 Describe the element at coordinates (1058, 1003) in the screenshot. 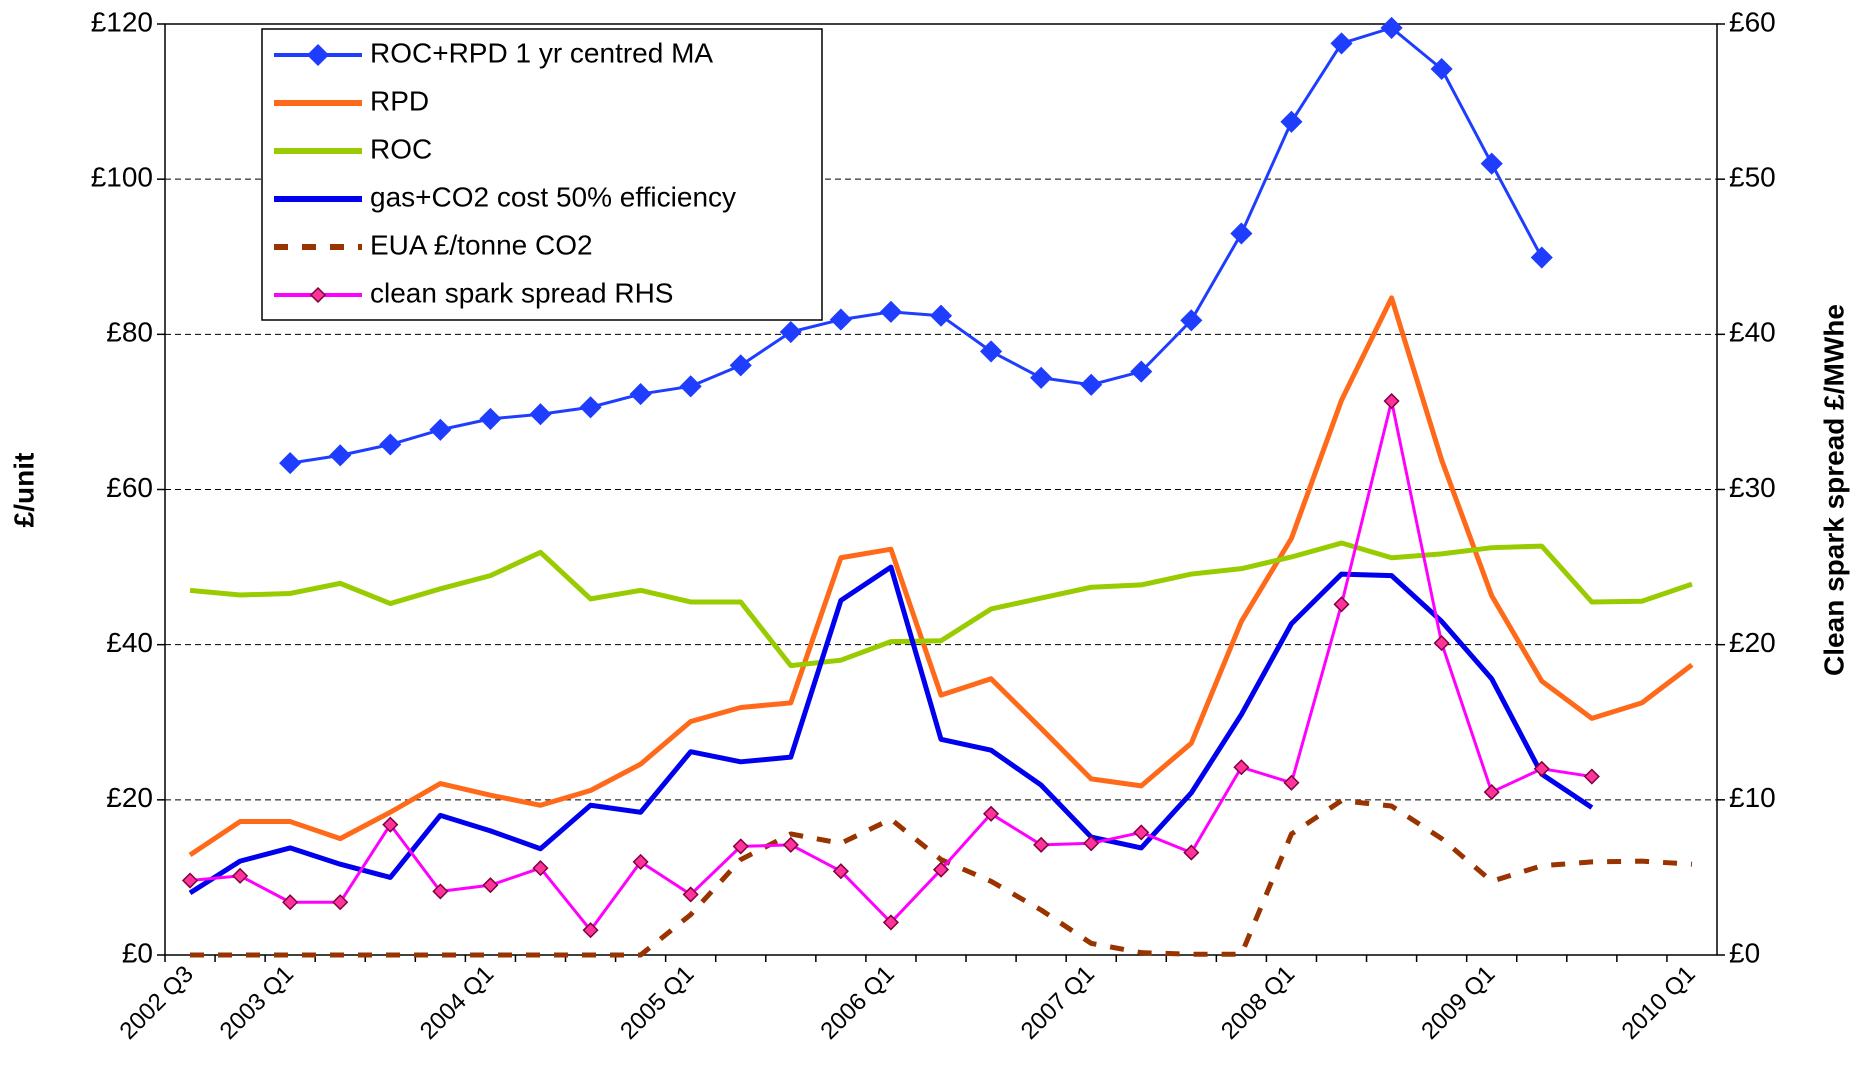

I see `x-tick-label: 2007 Q1` at that location.